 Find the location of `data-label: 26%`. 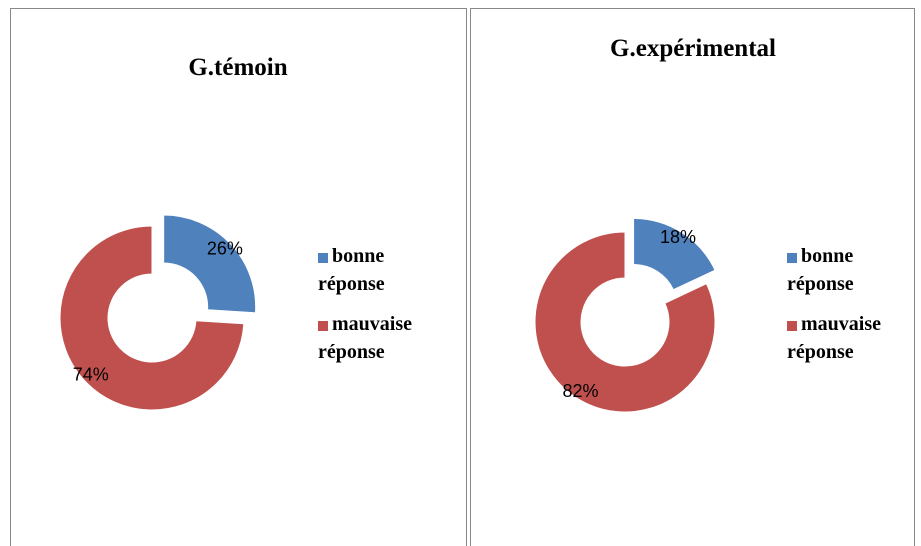

data-label: 26% is located at coordinates (225, 248).